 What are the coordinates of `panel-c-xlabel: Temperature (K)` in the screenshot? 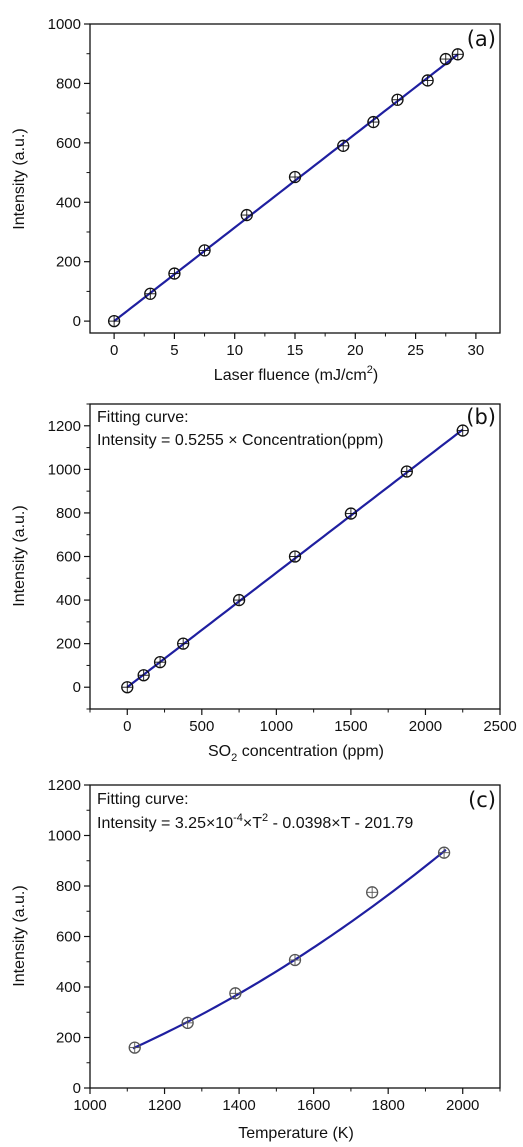 It's located at (296, 1133).